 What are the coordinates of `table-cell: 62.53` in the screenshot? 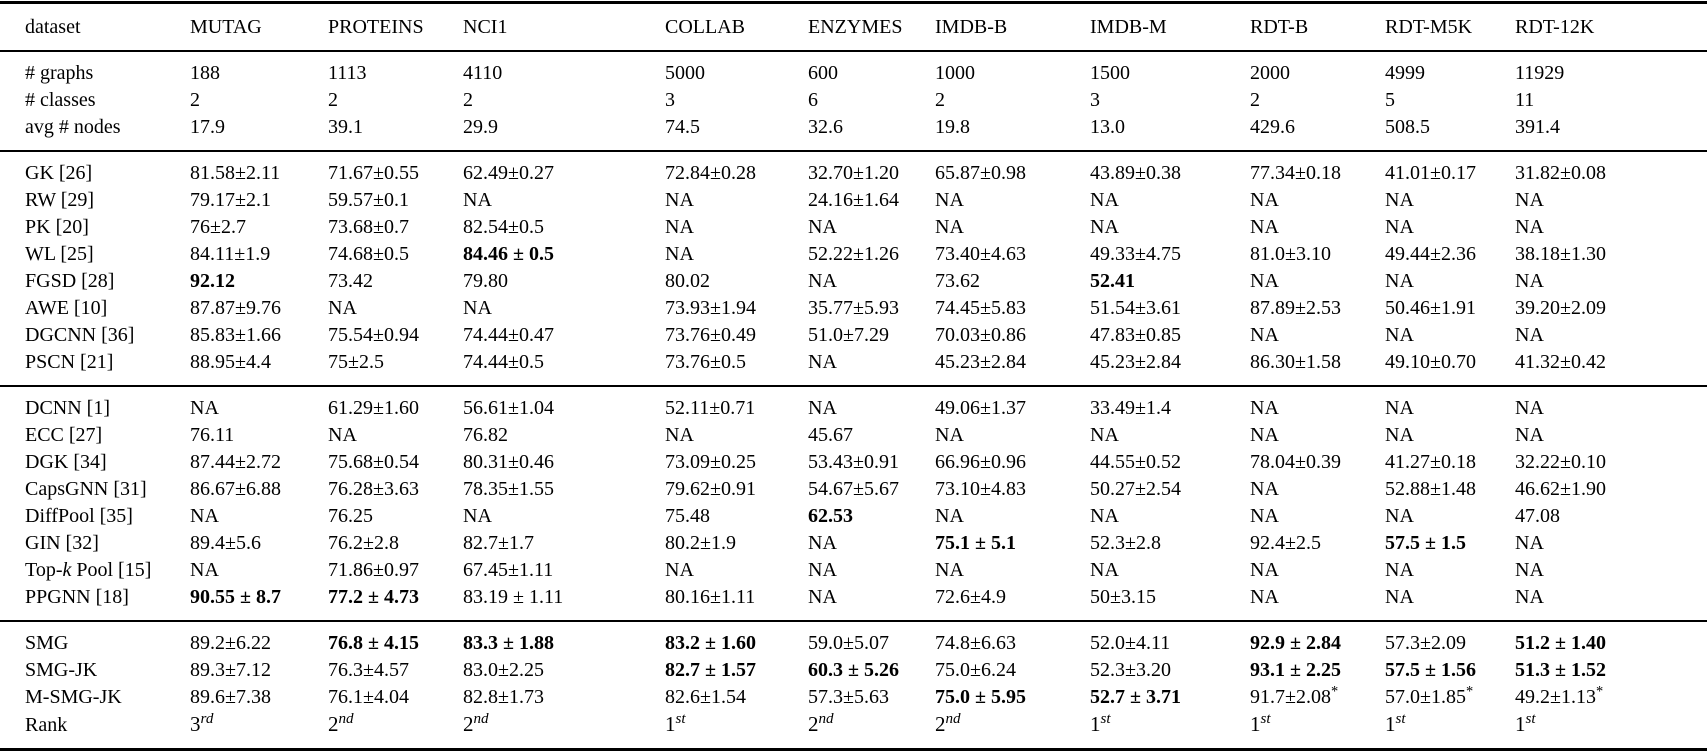 It's located at (830, 516).